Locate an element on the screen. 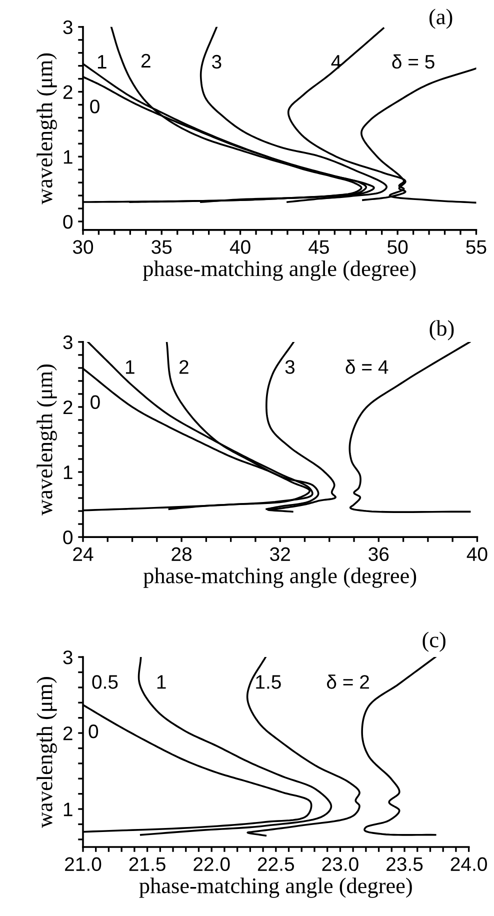 This screenshot has width=494, height=916. x-tick-label: 23.0 is located at coordinates (340, 864).